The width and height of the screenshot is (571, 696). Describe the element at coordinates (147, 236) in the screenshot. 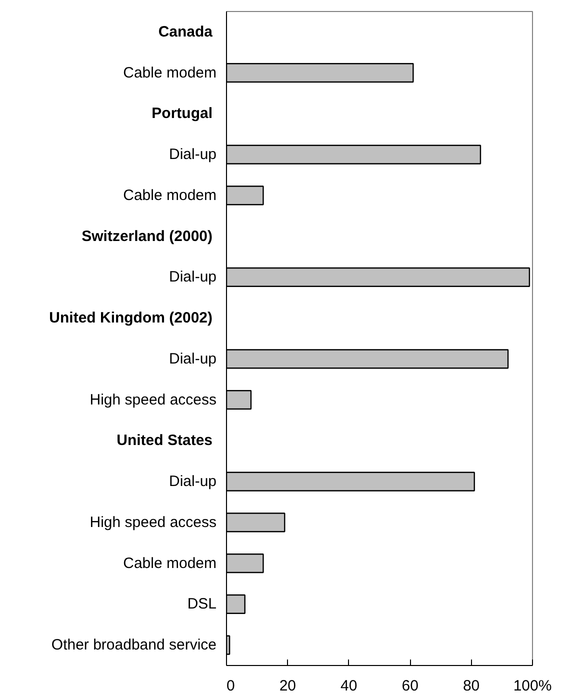

I see `y-tick-label: Switzerland (2000)` at that location.